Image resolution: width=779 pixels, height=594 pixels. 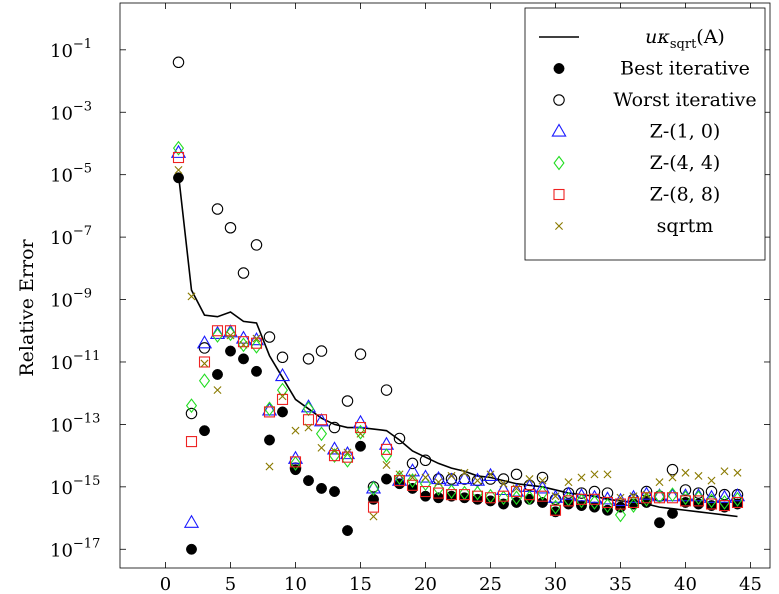 I want to click on x-tick-label: 25, so click(x=490, y=584).